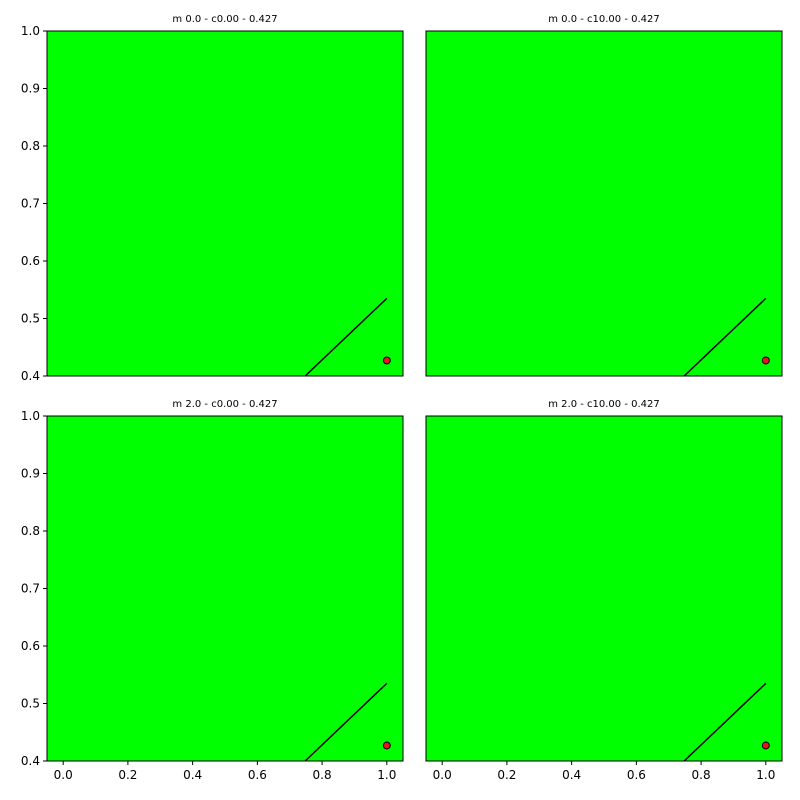 Image resolution: width=800 pixels, height=800 pixels. I want to click on subplot-title: m 0.0 - c10.00 - 0.427, so click(604, 19).